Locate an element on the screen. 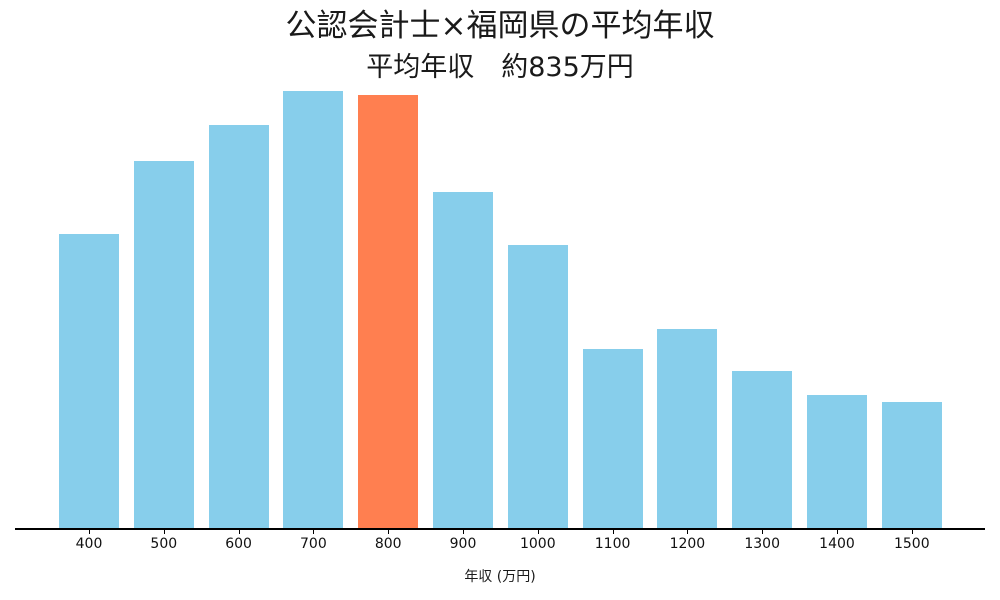  x-tick-label: 700 is located at coordinates (313, 544).